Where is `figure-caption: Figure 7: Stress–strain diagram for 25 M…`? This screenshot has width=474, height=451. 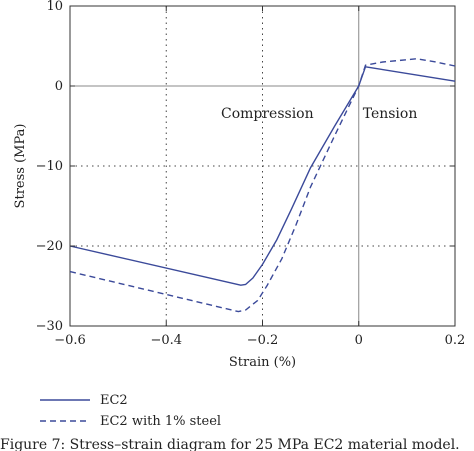 figure-caption: Figure 7: Stress–strain diagram for 25 M… is located at coordinates (230, 444).